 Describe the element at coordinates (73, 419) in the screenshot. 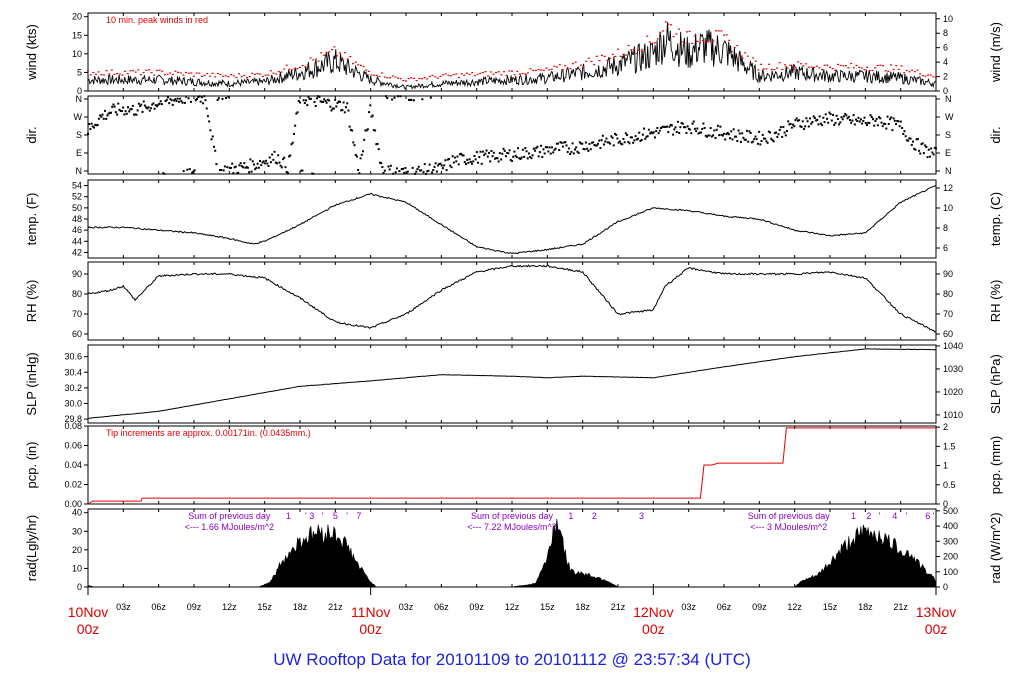

I see `y-tick-label: 29.8` at that location.